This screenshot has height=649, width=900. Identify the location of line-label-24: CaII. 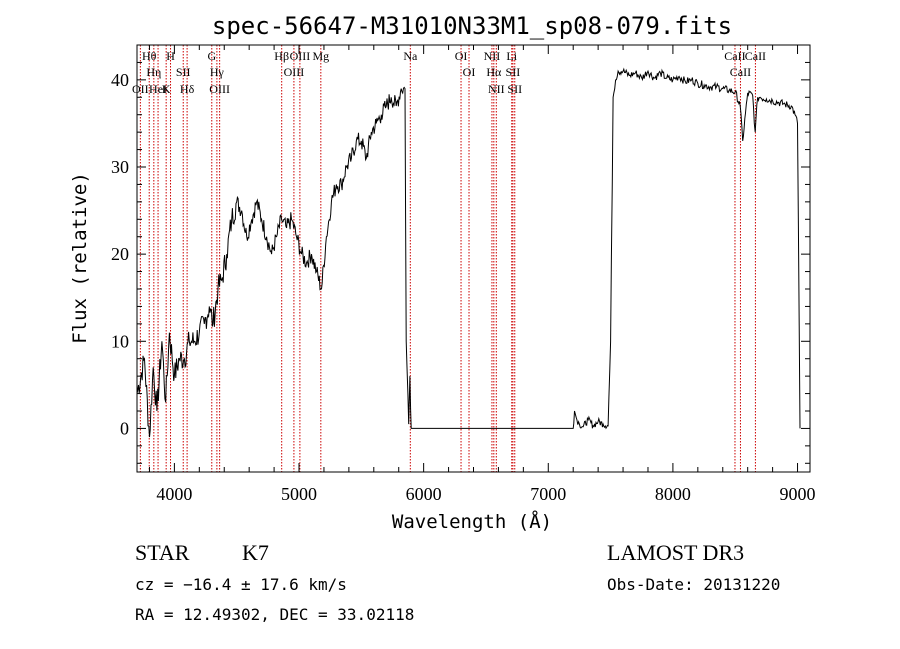
(734, 56).